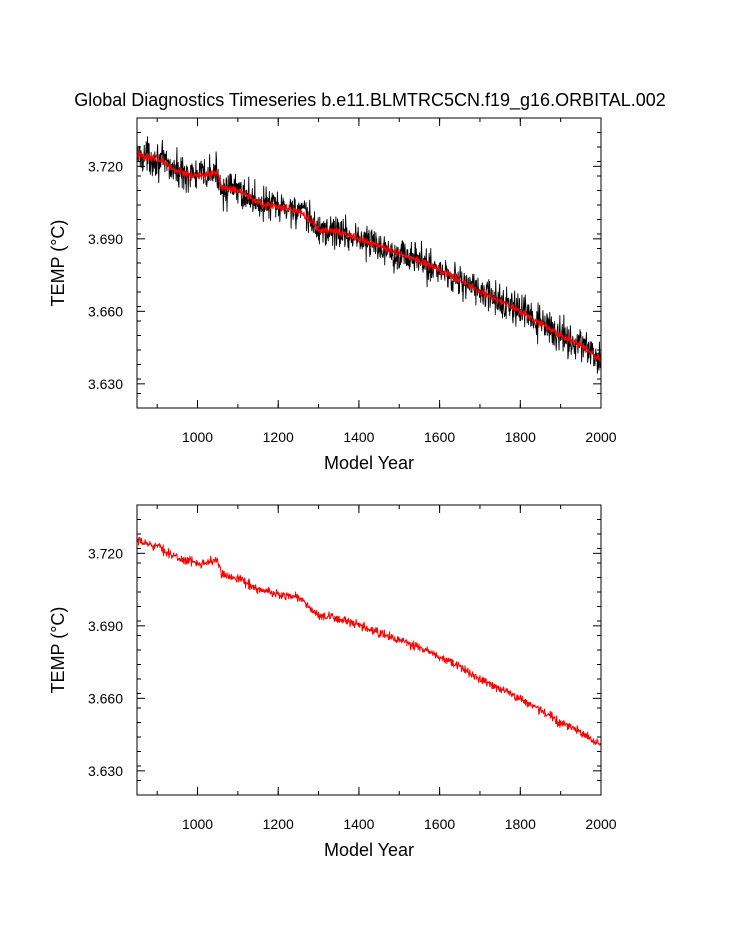 This screenshot has height=945, width=733. I want to click on y-tick-label-top: 3.660, so click(105, 311).